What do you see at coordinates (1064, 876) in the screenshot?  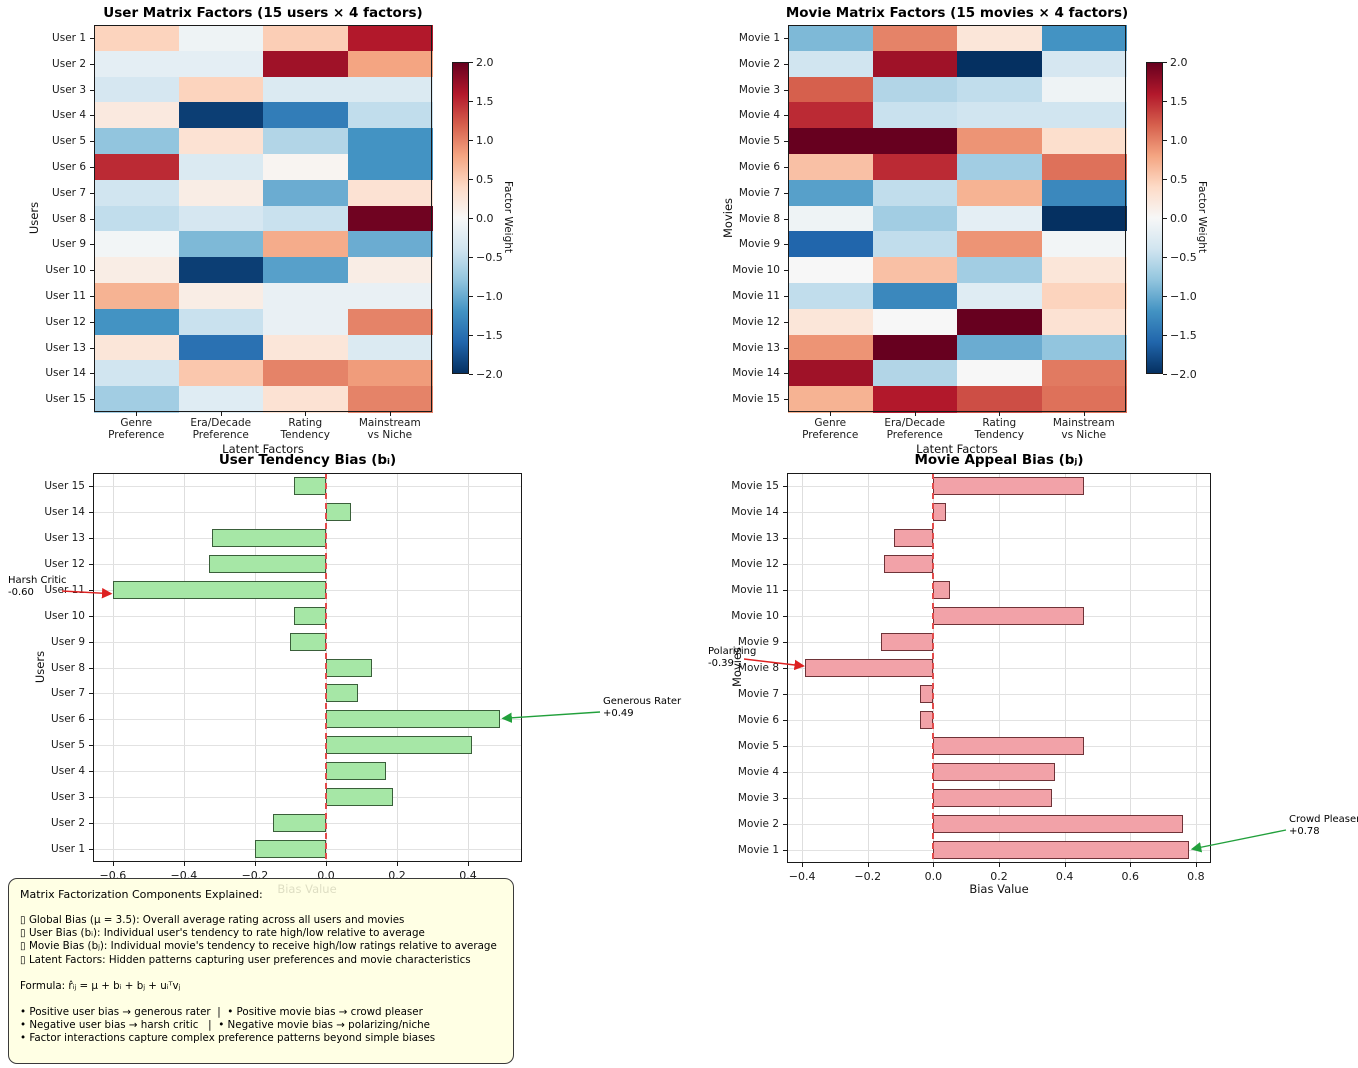 I see `x-tick-label: 0.4` at bounding box center [1064, 876].